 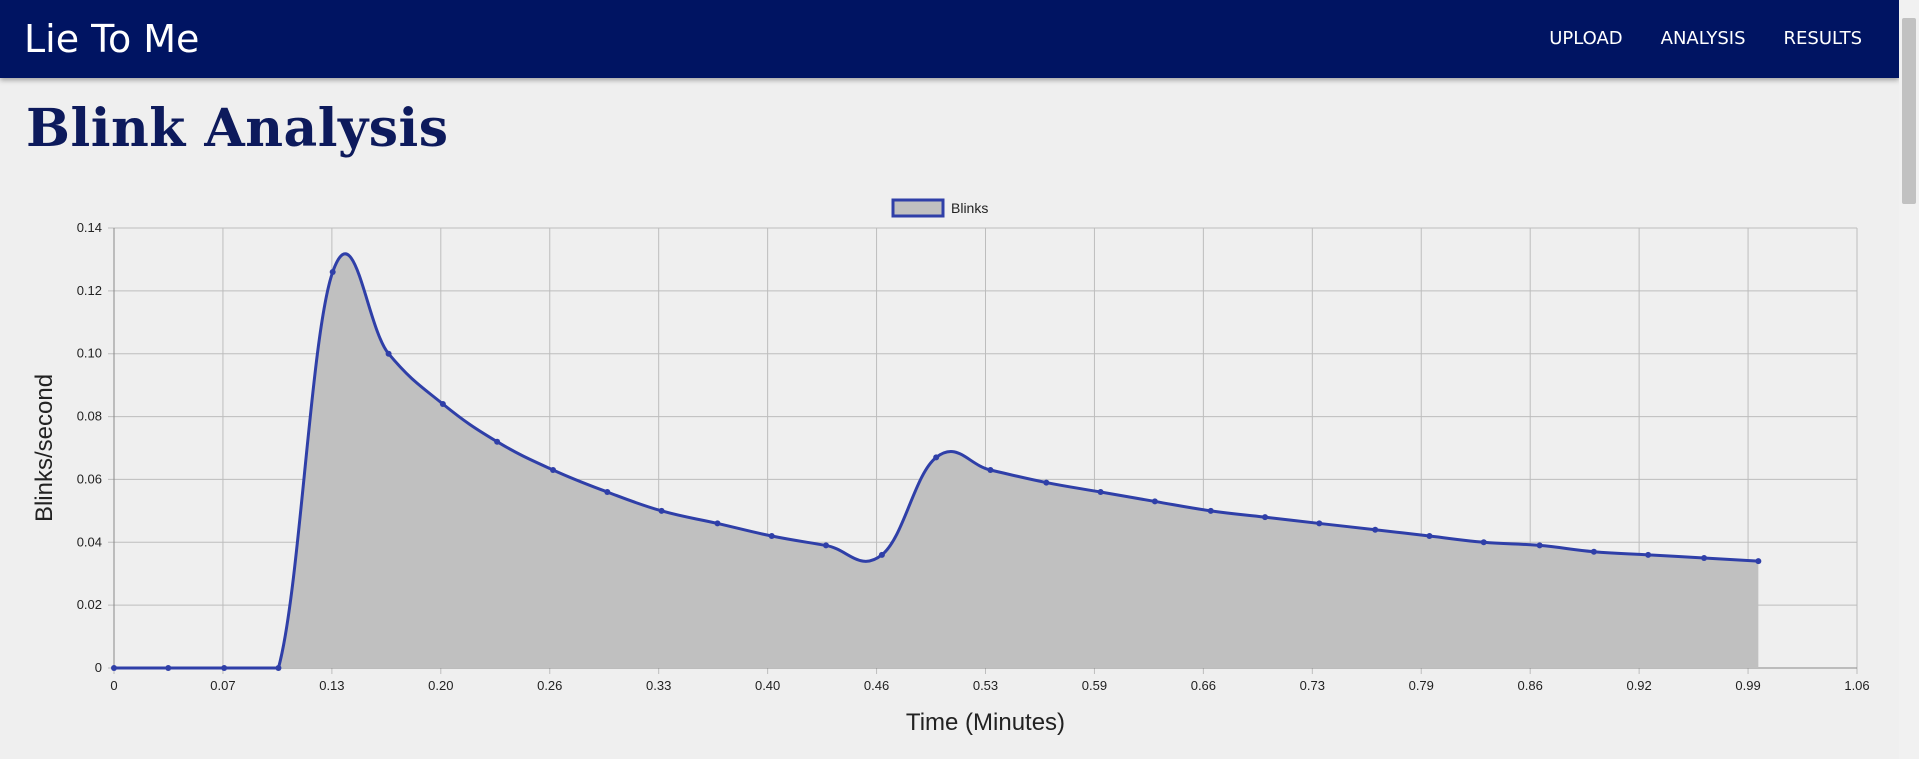 What do you see at coordinates (876, 685) in the screenshot?
I see `x-tick-label: 0.46` at bounding box center [876, 685].